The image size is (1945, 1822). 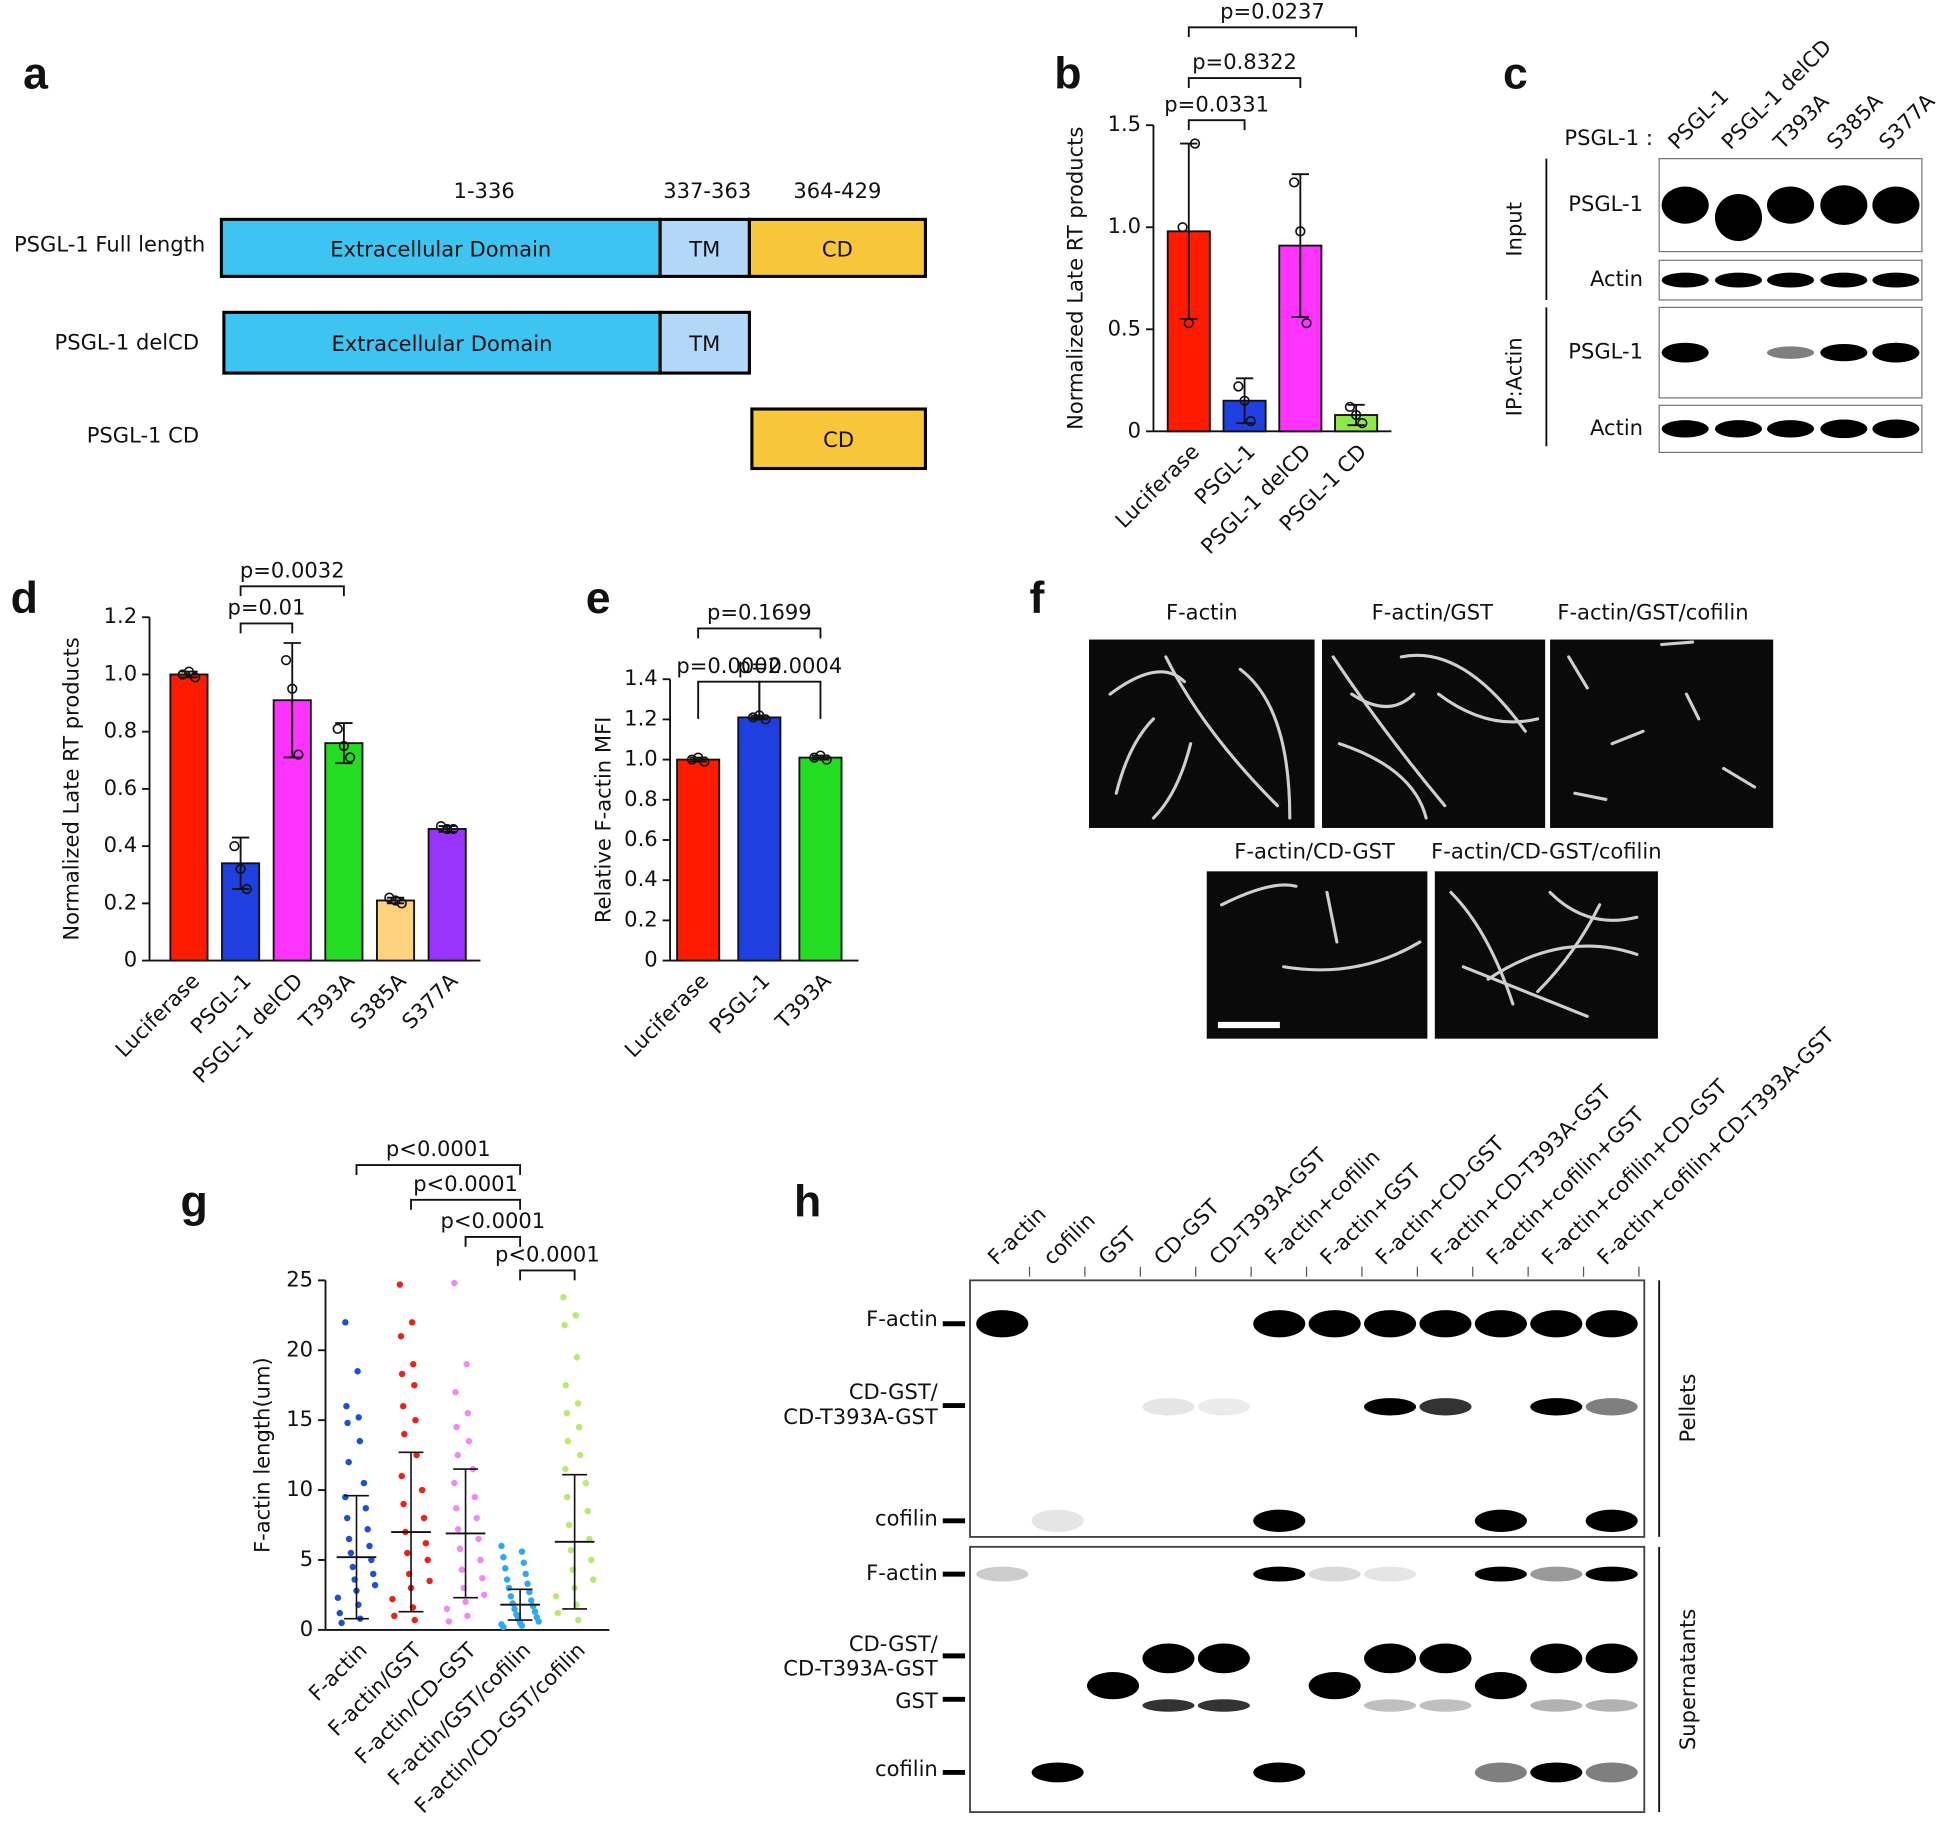 What do you see at coordinates (430, 1001) in the screenshot?
I see `x-tick-label: S377A` at bounding box center [430, 1001].